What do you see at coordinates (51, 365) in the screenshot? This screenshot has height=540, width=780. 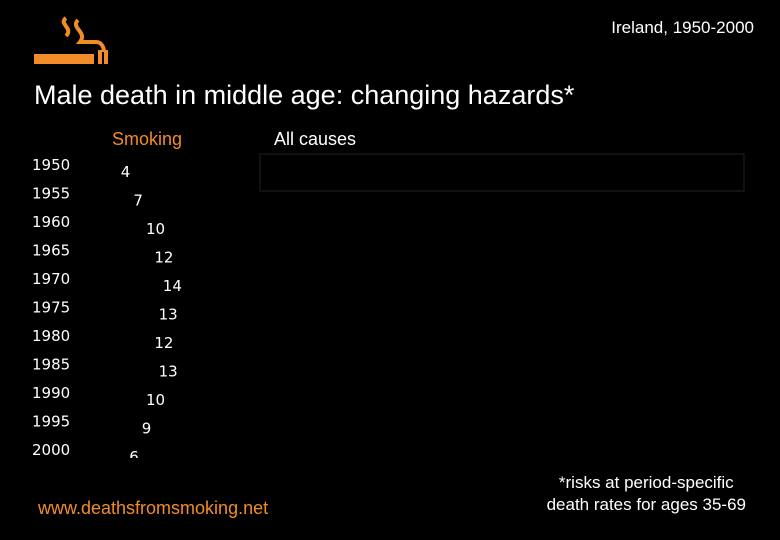 I see `year-label: 1985` at bounding box center [51, 365].